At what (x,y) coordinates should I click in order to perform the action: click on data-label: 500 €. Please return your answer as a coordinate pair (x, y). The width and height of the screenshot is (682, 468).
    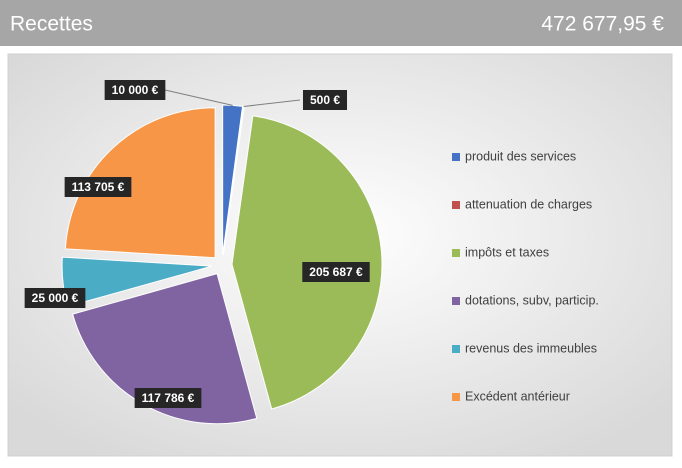
    Looking at the image, I should click on (325, 100).